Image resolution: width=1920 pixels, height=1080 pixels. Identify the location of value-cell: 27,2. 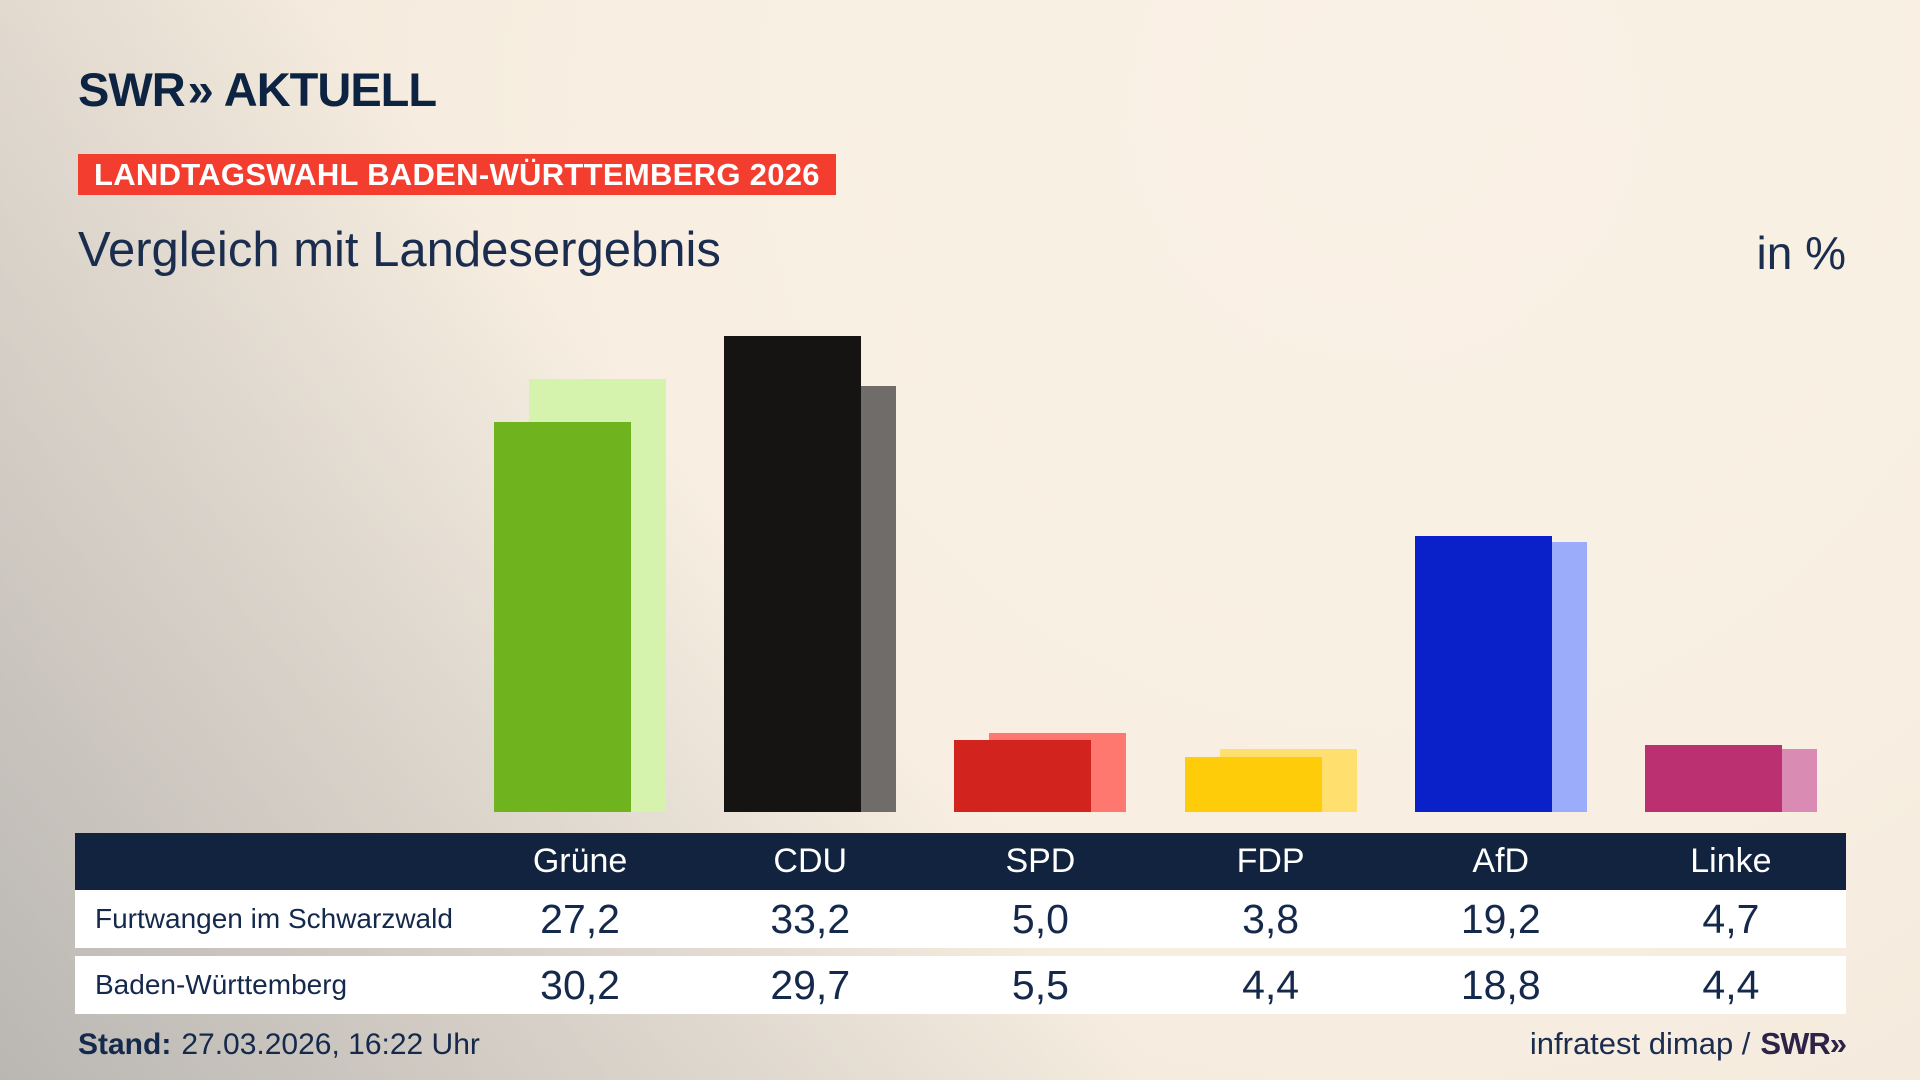
(580, 918).